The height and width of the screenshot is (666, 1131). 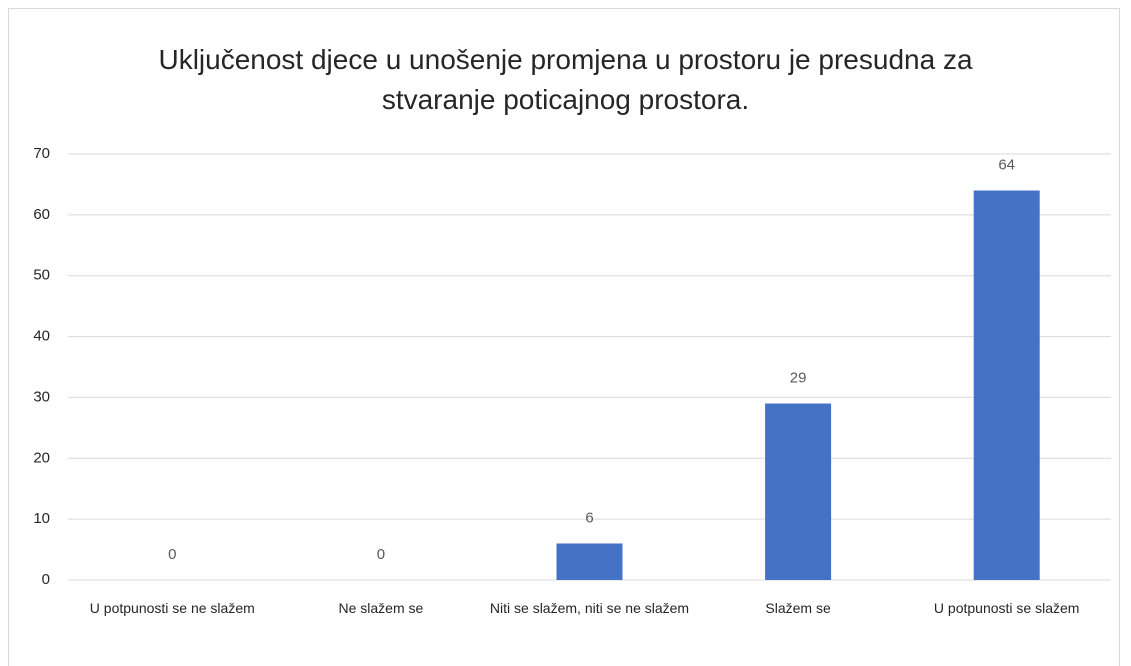 What do you see at coordinates (798, 377) in the screenshot?
I see `data-label: 29` at bounding box center [798, 377].